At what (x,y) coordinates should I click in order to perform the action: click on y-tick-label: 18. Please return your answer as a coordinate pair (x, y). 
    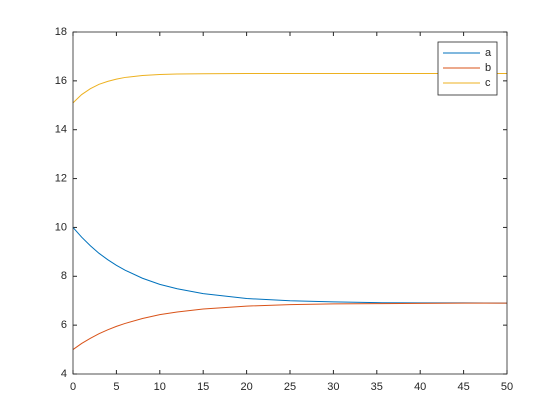
    Looking at the image, I should click on (61, 32).